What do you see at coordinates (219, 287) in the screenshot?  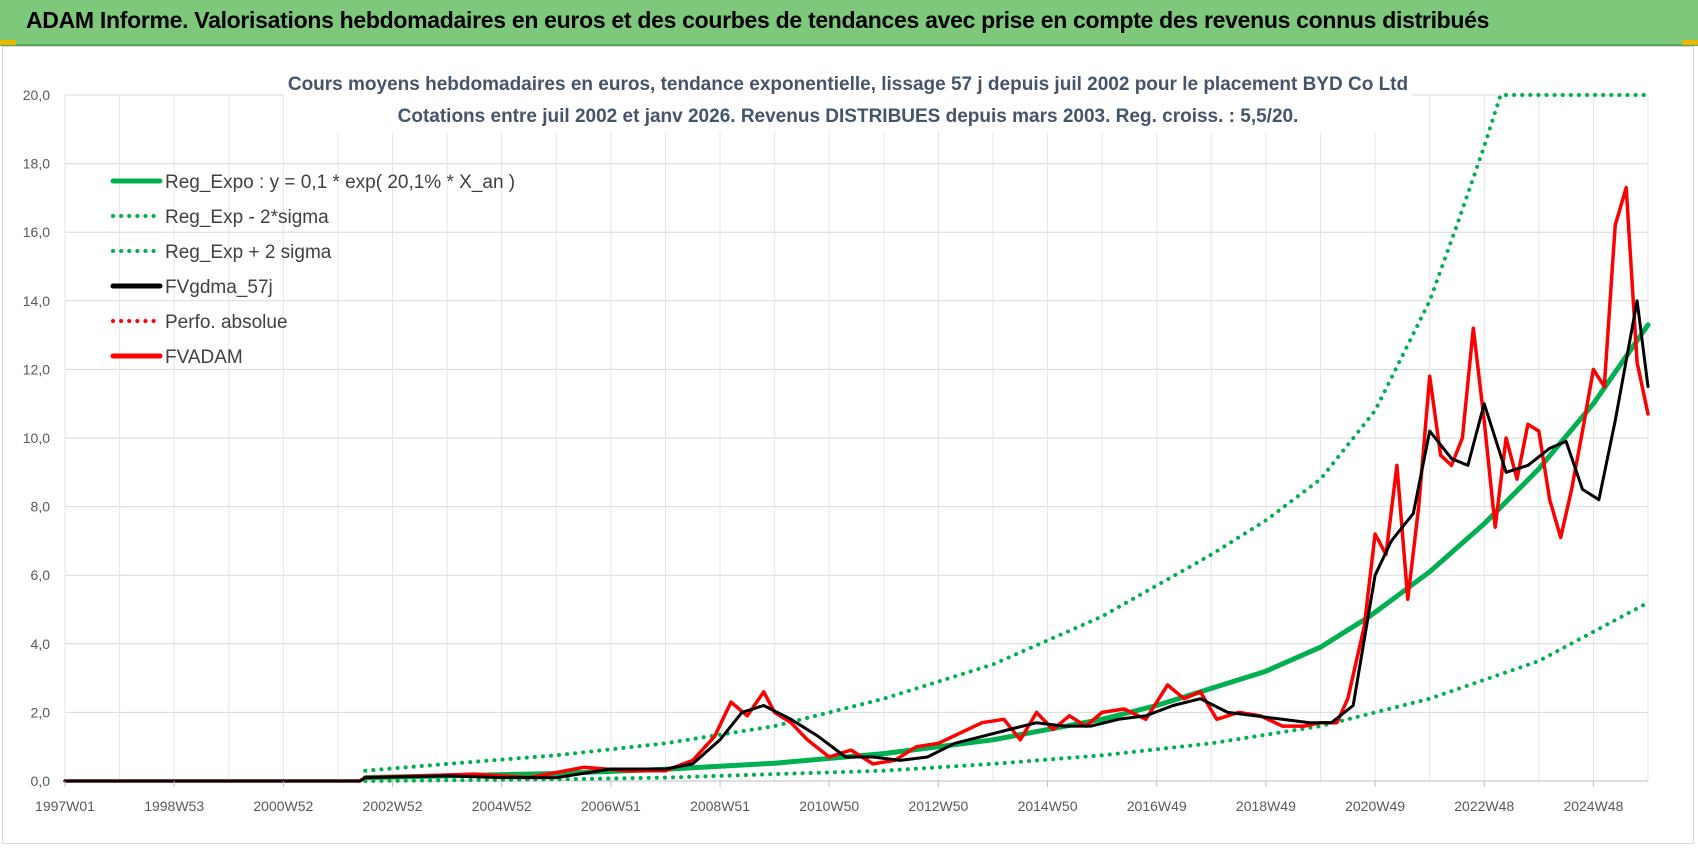 I see `legend-label: FVgdma_57j` at bounding box center [219, 287].